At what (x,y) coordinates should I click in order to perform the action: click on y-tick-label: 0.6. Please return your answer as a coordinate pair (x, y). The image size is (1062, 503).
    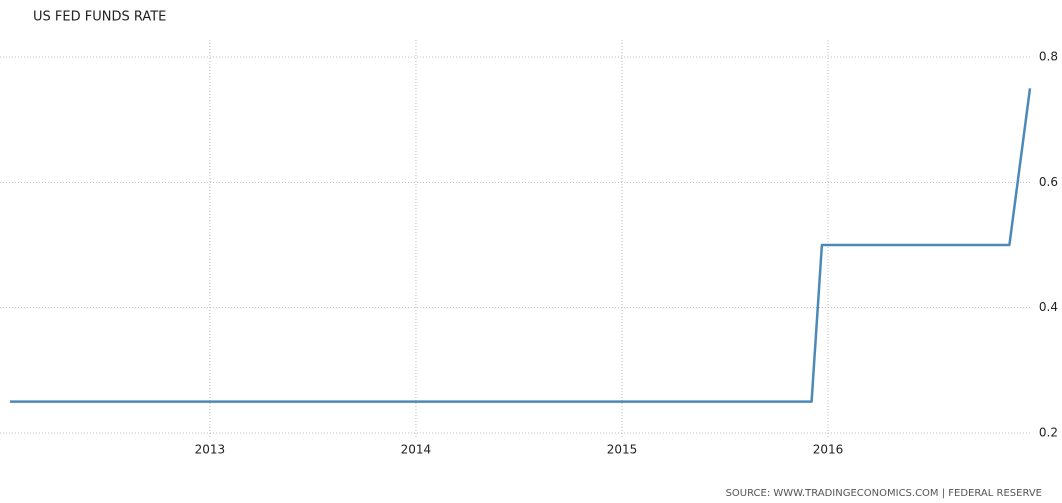
    Looking at the image, I should click on (1048, 182).